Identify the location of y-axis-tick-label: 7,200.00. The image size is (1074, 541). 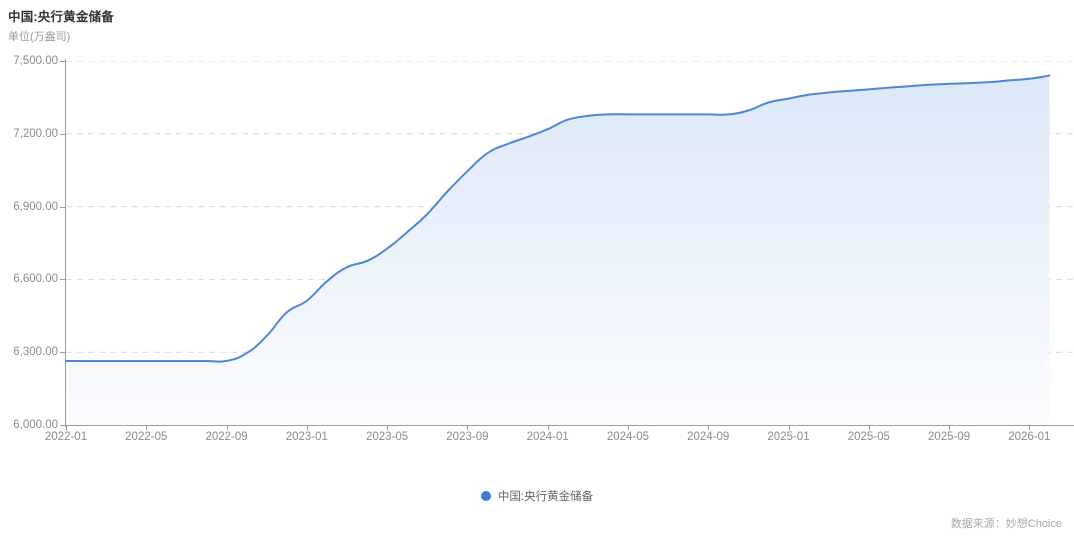
(35, 133).